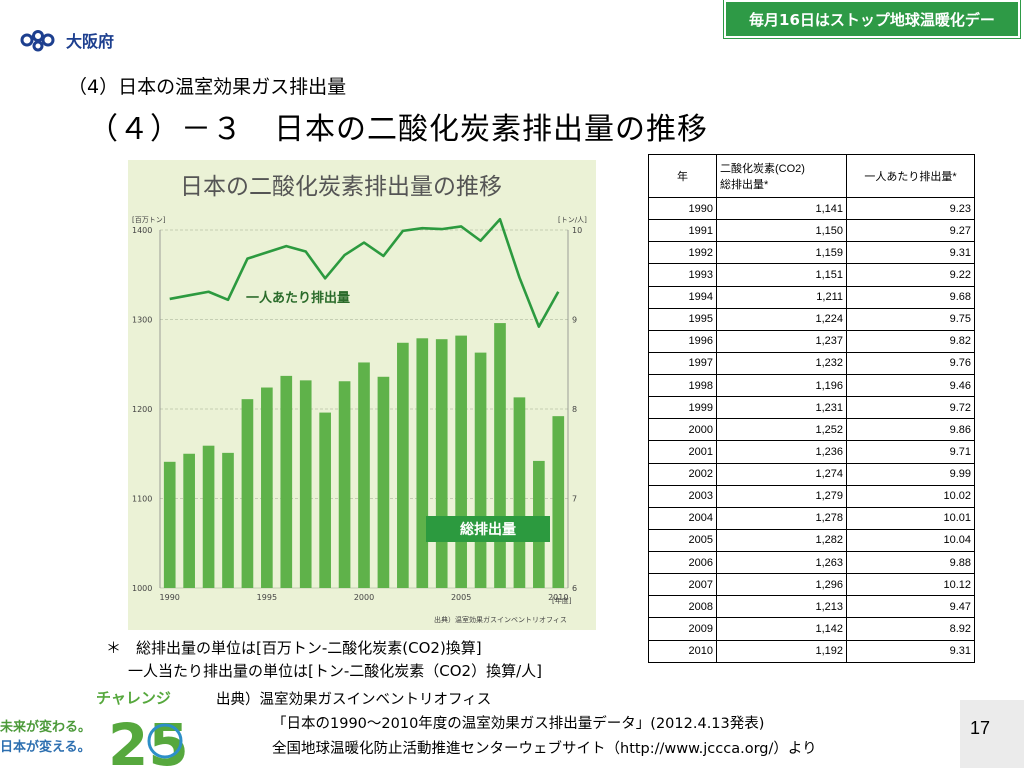 This screenshot has height=768, width=1024. Describe the element at coordinates (558, 597) in the screenshot. I see `x-tick-label: 2010` at that location.